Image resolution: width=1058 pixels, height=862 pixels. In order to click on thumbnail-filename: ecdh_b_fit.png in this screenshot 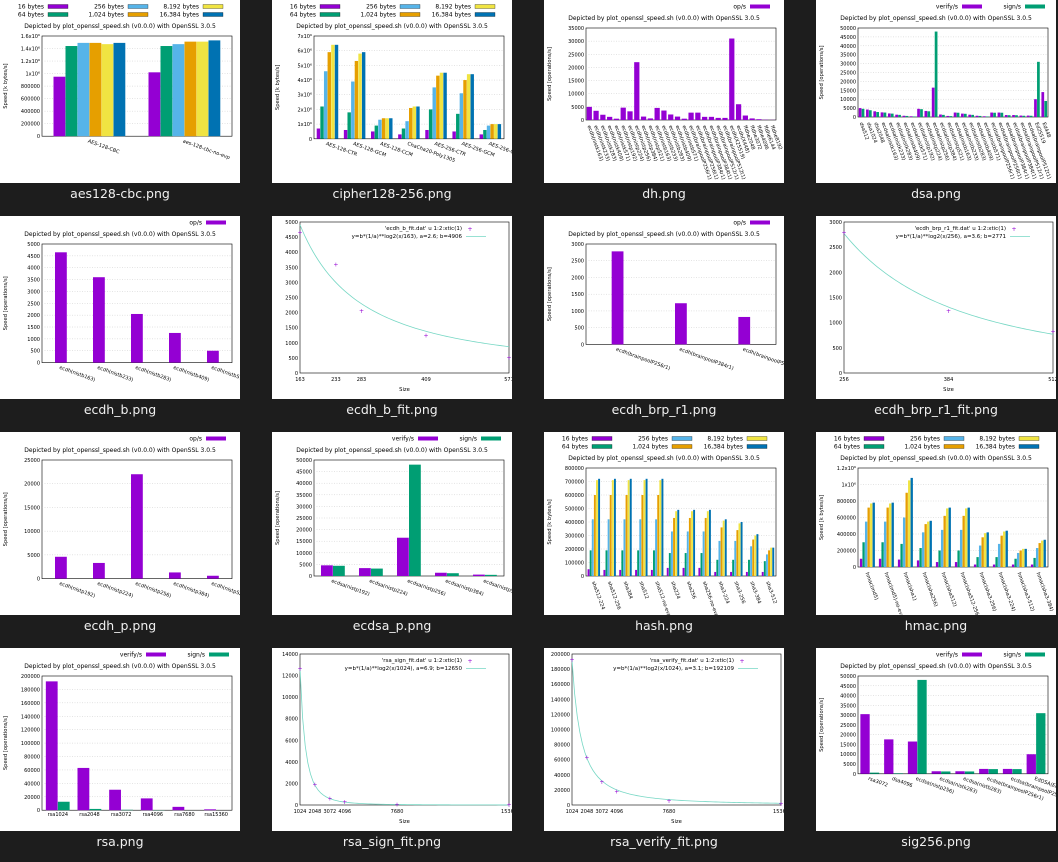, I will do `click(392, 409)`.